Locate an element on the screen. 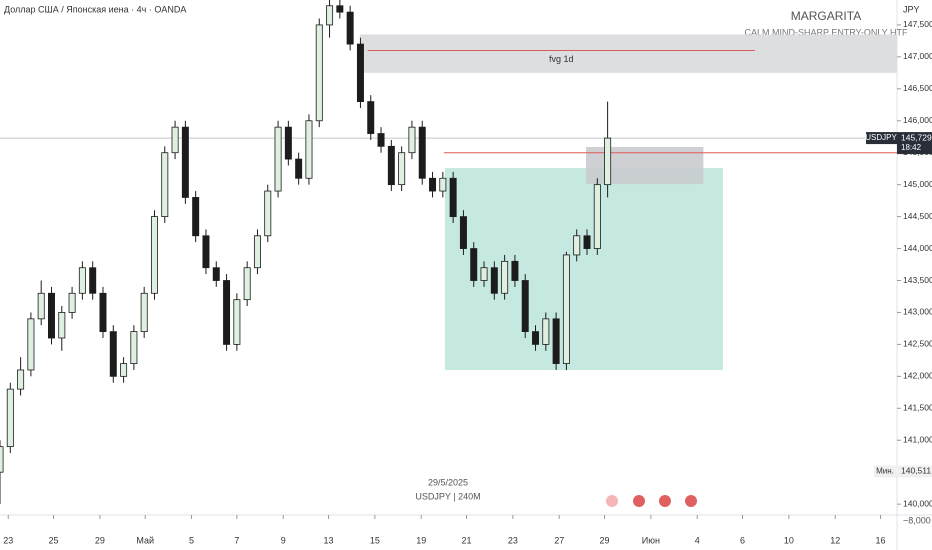  y-tick-label: 140,000 is located at coordinates (917, 503).